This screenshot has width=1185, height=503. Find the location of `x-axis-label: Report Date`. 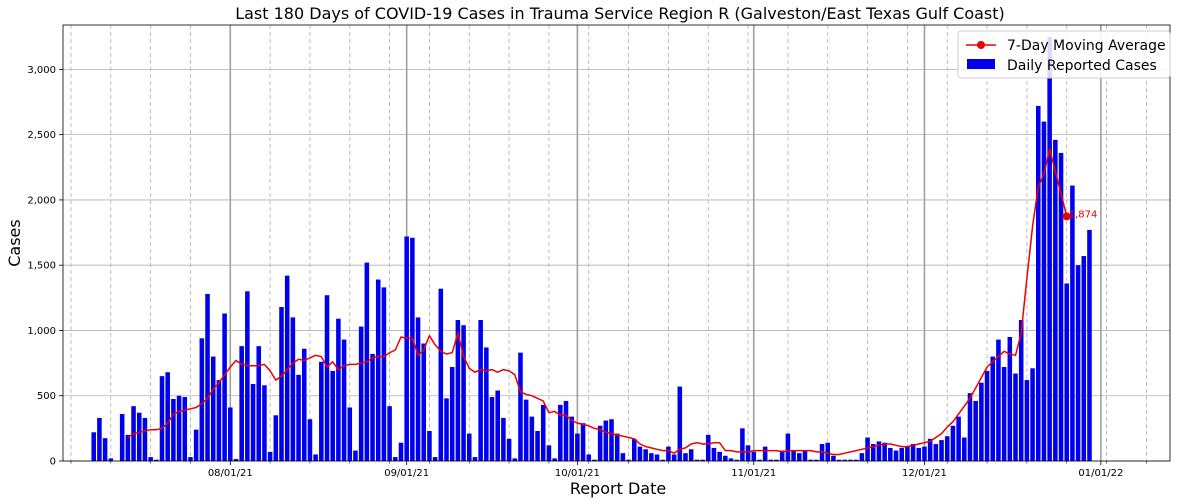

x-axis-label: Report Date is located at coordinates (618, 488).